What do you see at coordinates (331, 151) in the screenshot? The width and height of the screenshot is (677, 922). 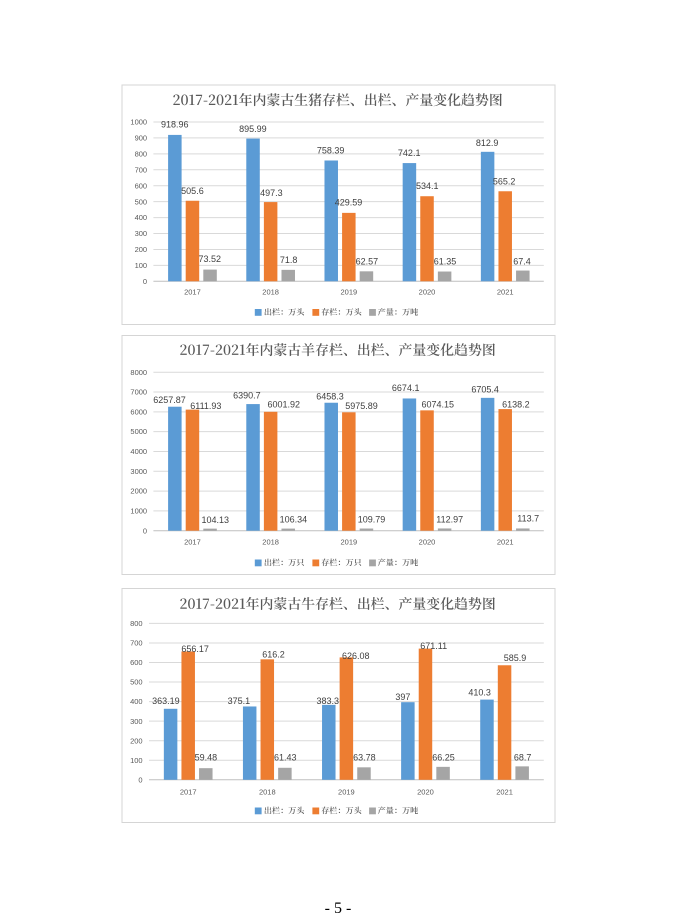 I see `svg-text: 758.39` at bounding box center [331, 151].